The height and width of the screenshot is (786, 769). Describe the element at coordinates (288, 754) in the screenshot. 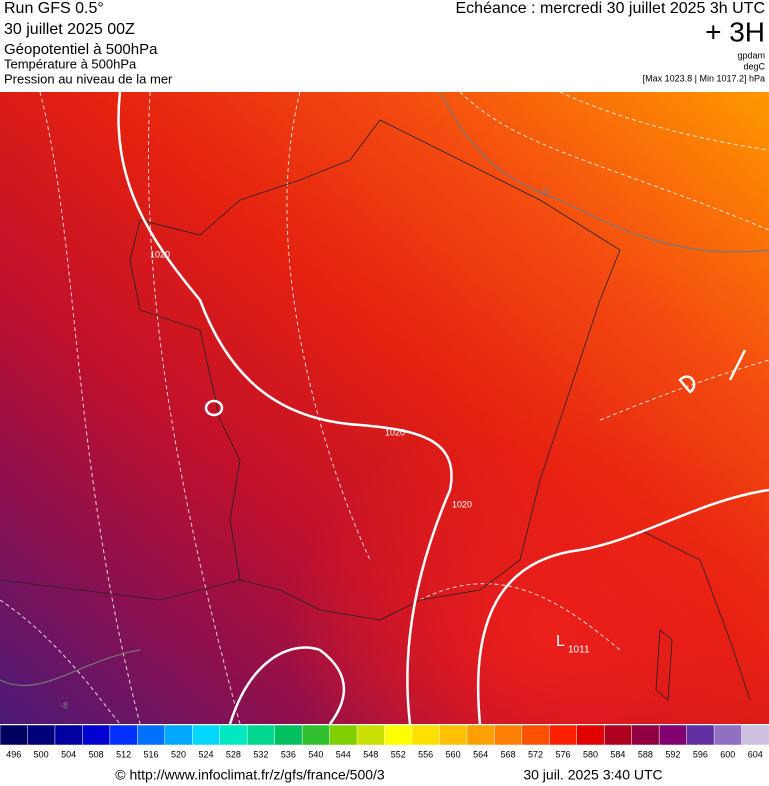

I see `colorbar-label: 536` at that location.